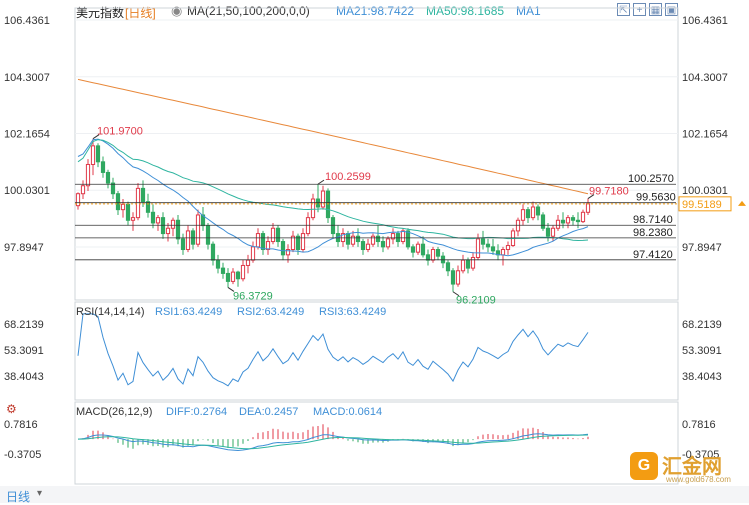 This screenshot has height=505, width=749. Describe the element at coordinates (24, 325) in the screenshot. I see `rsi-axis-left-label: 68.2139` at that location.